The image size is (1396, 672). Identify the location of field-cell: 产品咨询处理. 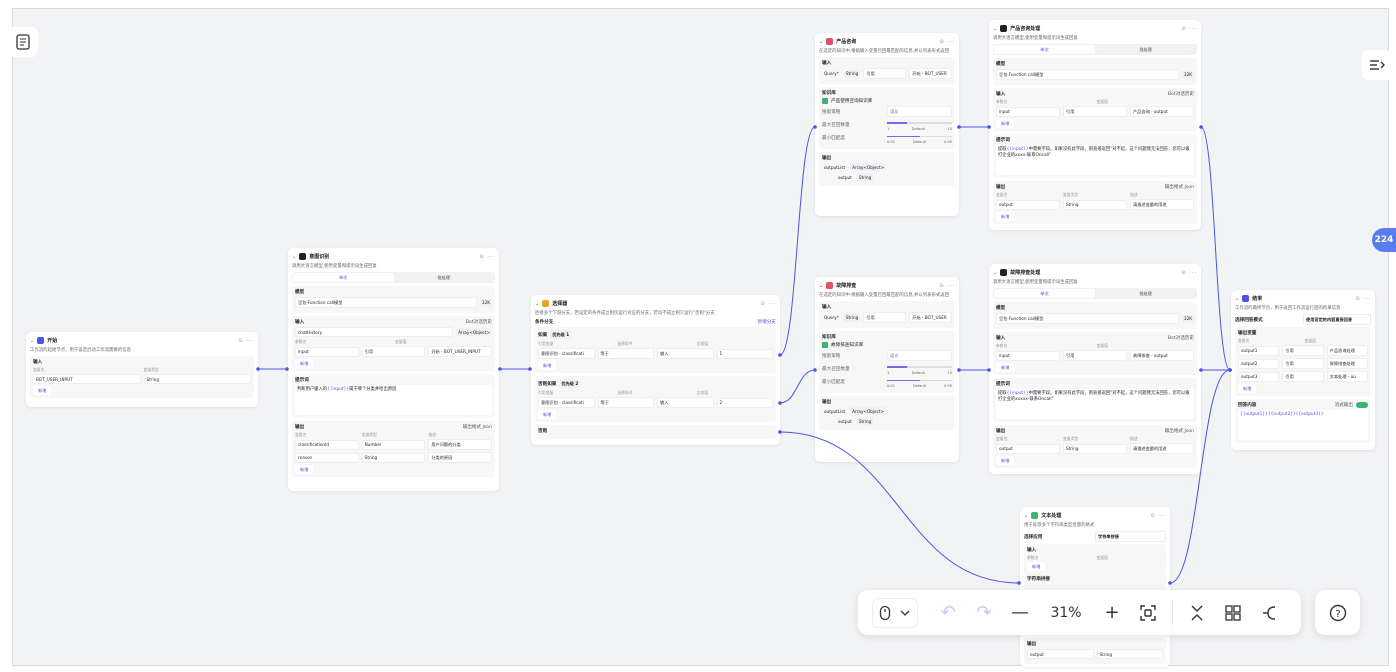
(1347, 350).